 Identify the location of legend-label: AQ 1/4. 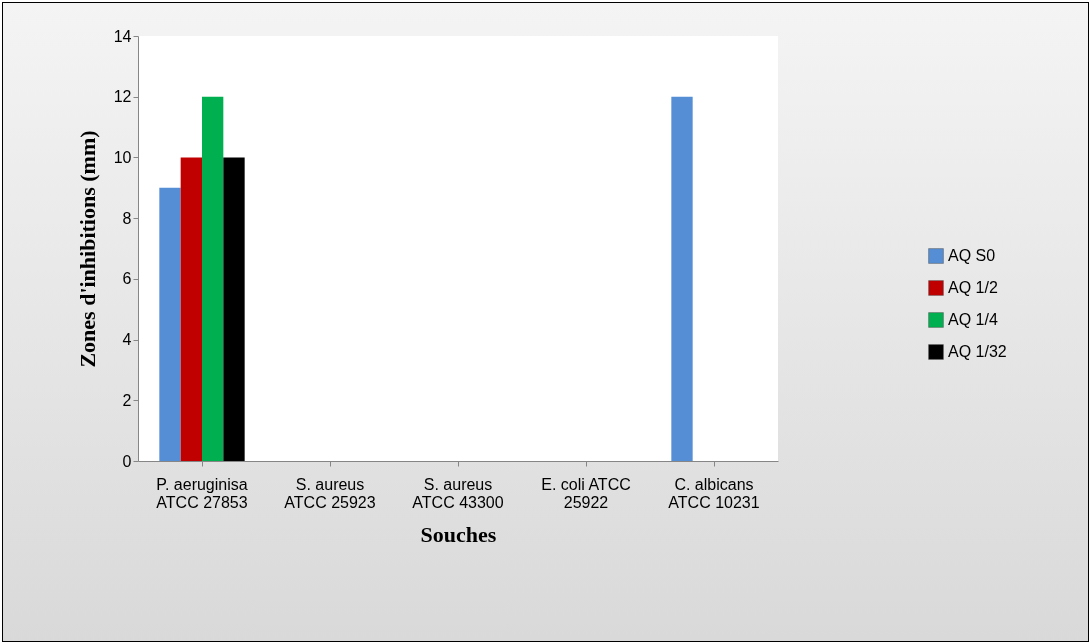
(973, 319).